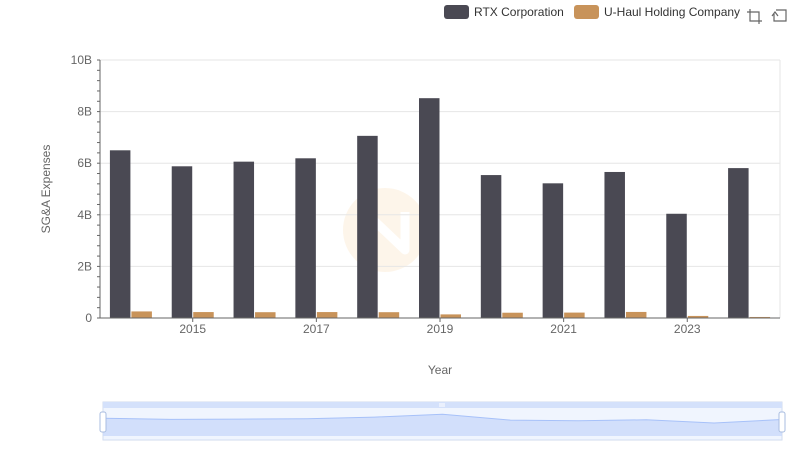 The width and height of the screenshot is (800, 461). What do you see at coordinates (81, 60) in the screenshot?
I see `y-tick-label: 10B` at bounding box center [81, 60].